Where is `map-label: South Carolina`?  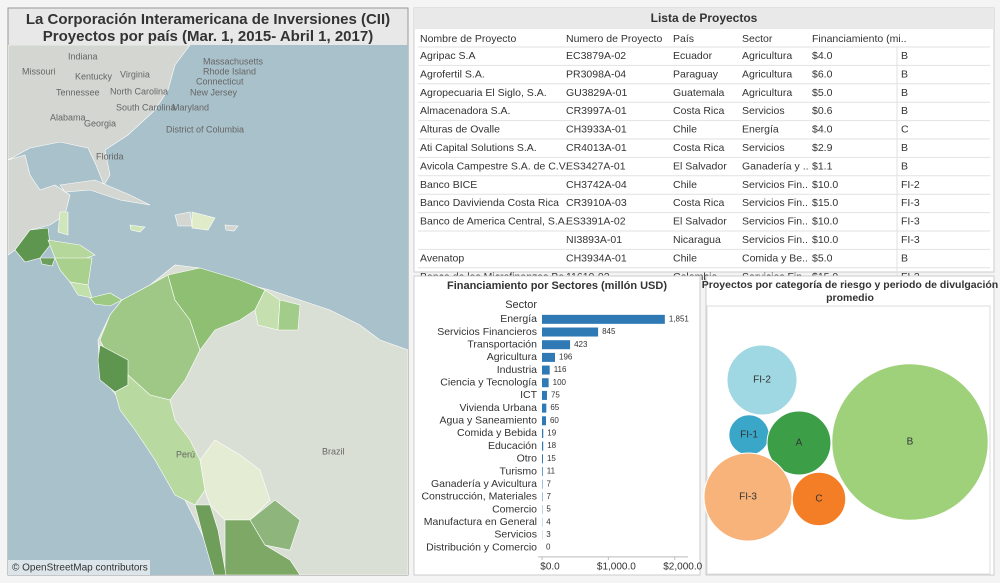 map-label: South Carolina is located at coordinates (146, 107).